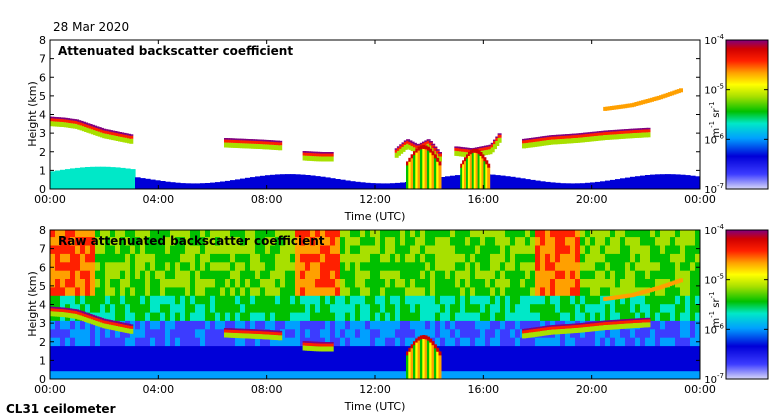 Image resolution: width=780 pixels, height=420 pixels. I want to click on aerosol-column, so click(523, 183).